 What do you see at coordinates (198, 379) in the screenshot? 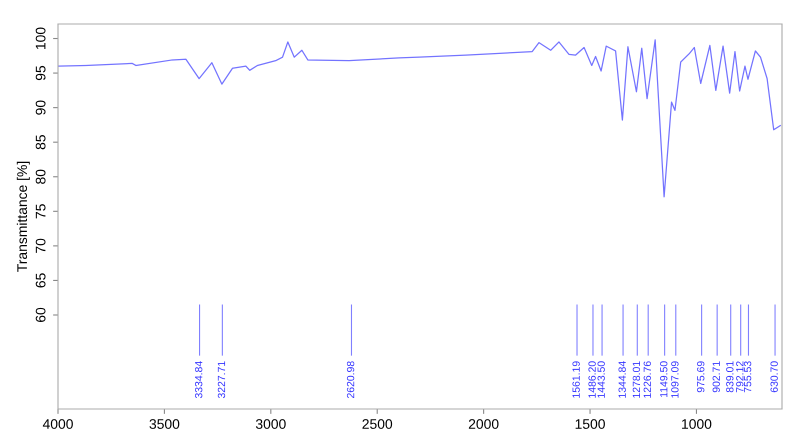
I see `annotation: 3334.84` at bounding box center [198, 379].